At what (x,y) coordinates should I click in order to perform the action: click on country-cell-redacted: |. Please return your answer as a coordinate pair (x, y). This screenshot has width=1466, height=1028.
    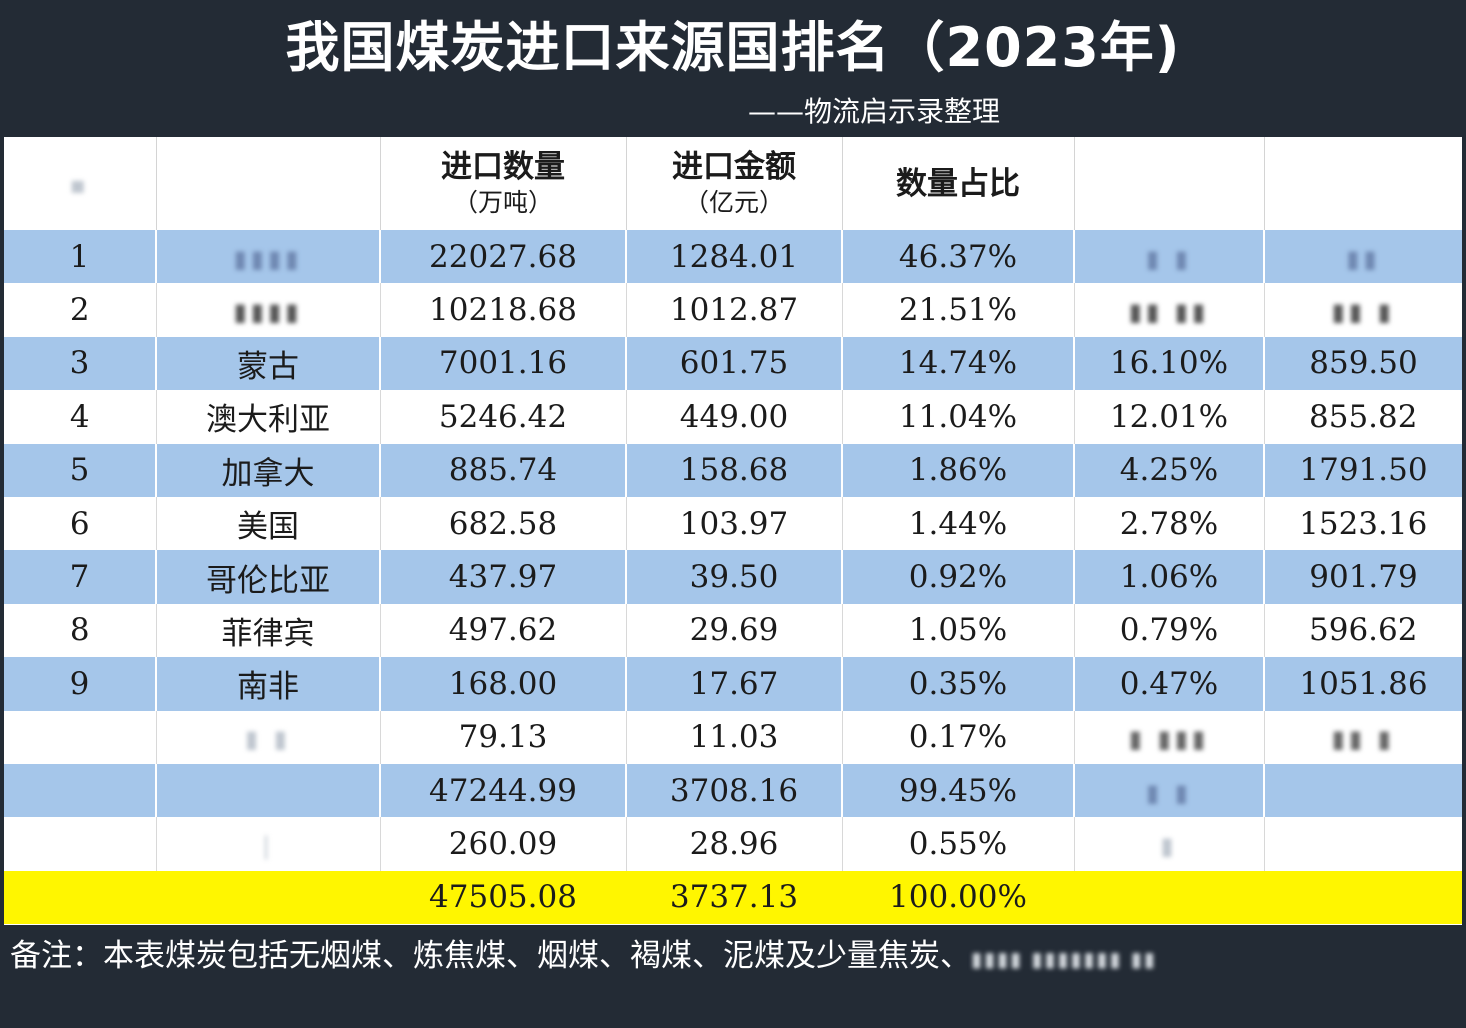
    Looking at the image, I should click on (267, 844).